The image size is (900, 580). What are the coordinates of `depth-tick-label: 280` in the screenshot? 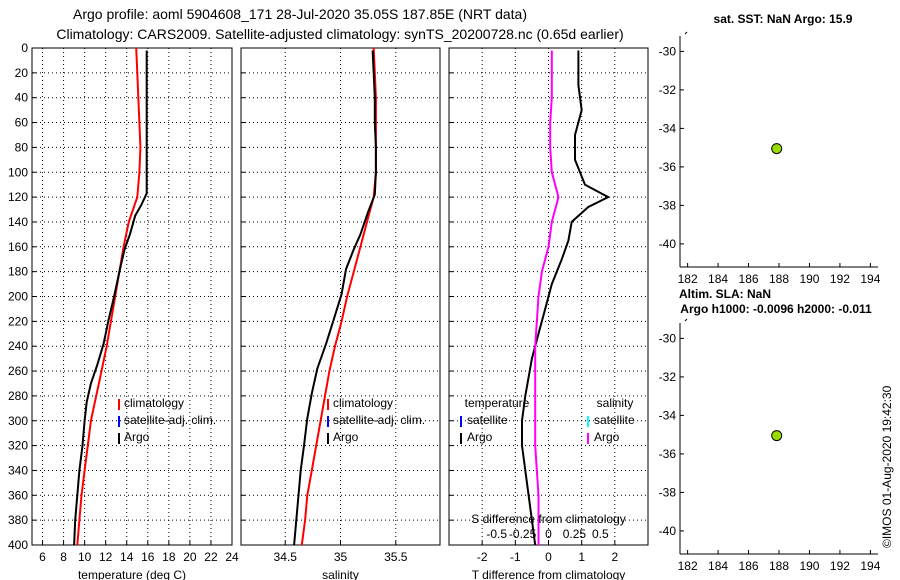 It's located at (18, 396).